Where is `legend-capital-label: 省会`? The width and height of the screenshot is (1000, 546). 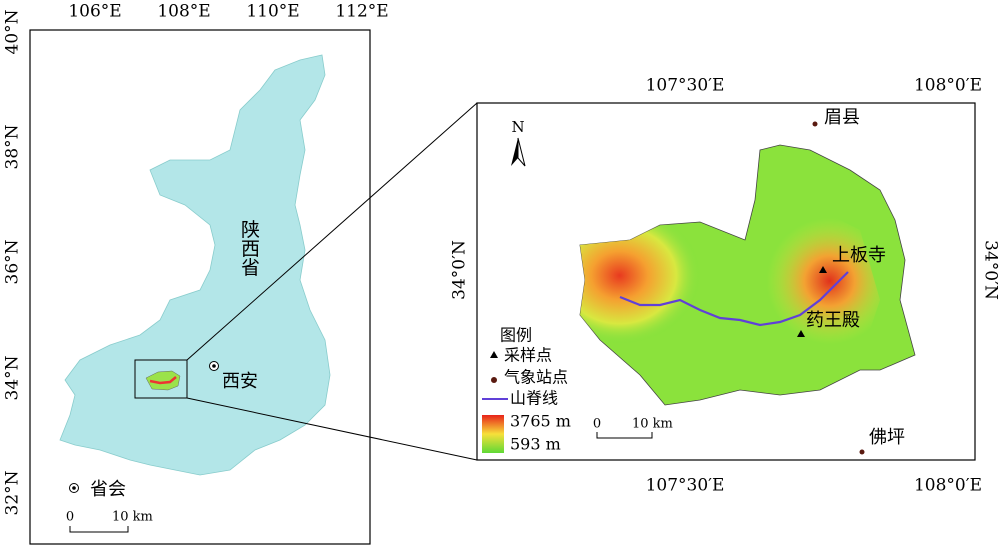
legend-capital-label: 省会 is located at coordinates (108, 489).